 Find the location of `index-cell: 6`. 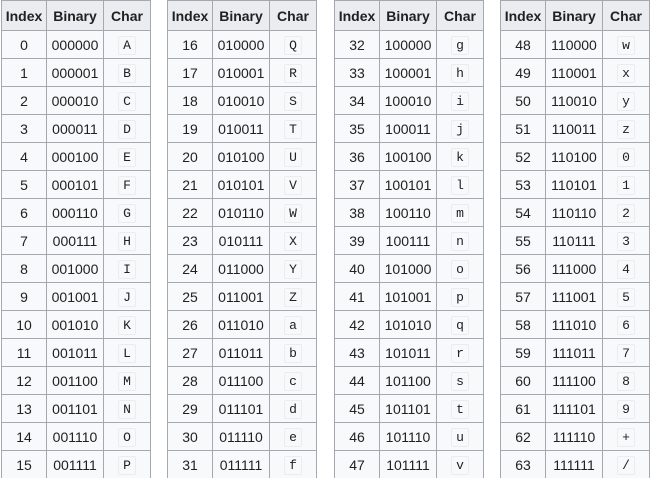

index-cell: 6 is located at coordinates (24, 212).